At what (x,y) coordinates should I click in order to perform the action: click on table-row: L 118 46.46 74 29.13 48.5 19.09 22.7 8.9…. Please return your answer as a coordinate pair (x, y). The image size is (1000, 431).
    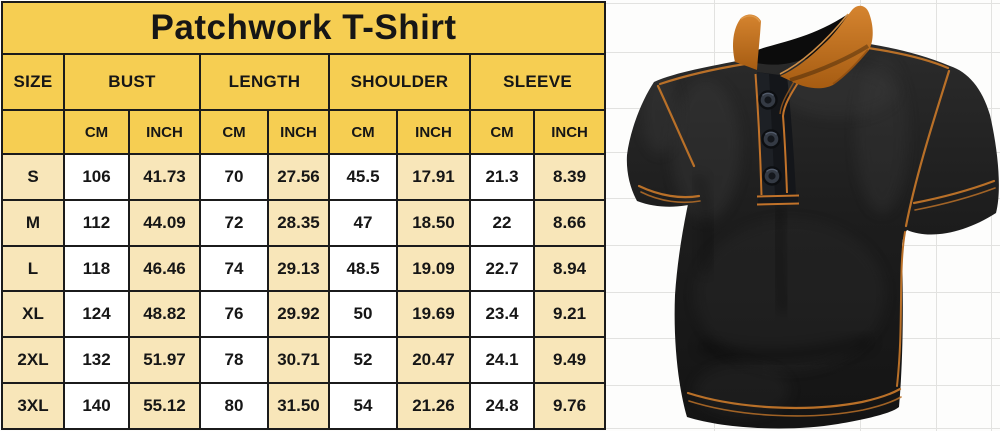
    Looking at the image, I should click on (304, 268).